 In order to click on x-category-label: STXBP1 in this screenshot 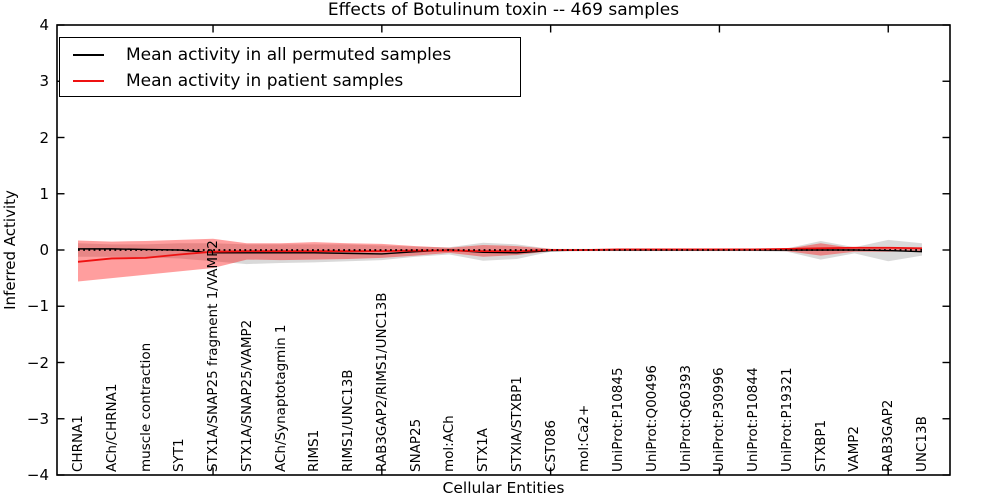, I will do `click(820, 445)`.